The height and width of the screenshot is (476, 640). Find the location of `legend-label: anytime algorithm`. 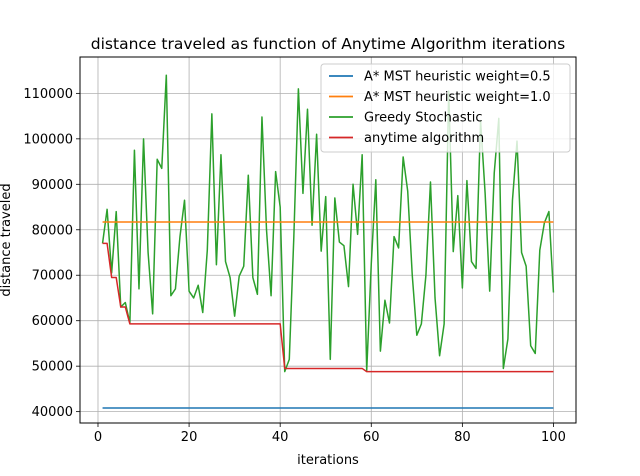

legend-label: anytime algorithm is located at coordinates (424, 138).